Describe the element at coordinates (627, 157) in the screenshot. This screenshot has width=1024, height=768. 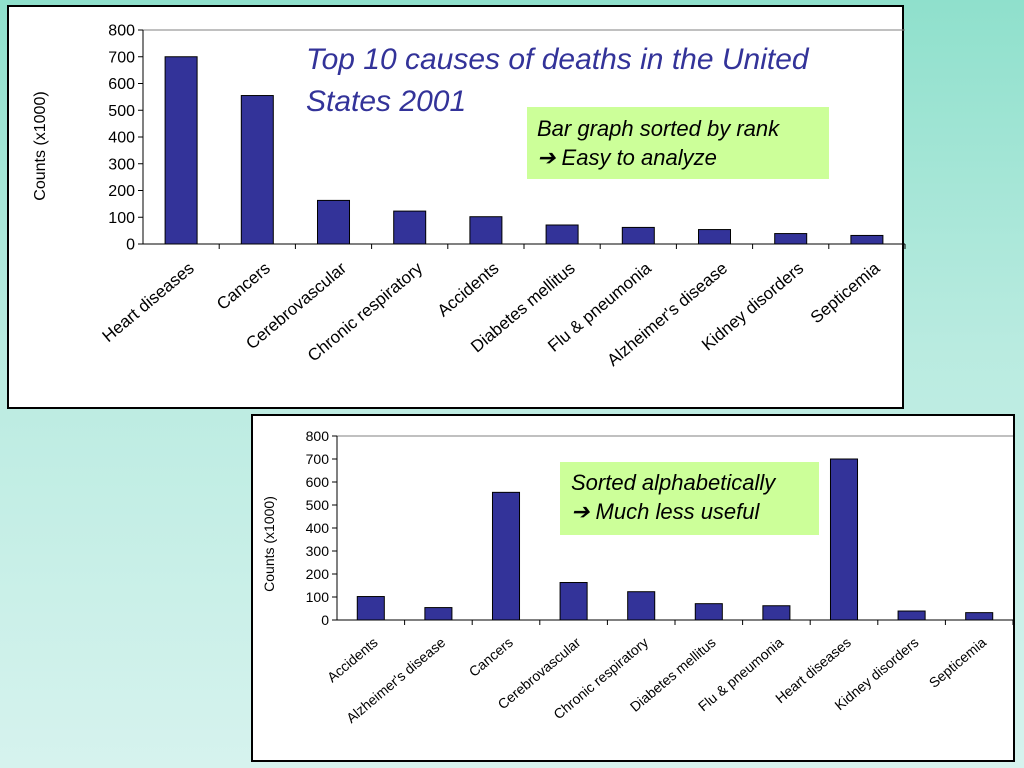
I see `annotation-line-2: ➔ Easy to analyze` at that location.